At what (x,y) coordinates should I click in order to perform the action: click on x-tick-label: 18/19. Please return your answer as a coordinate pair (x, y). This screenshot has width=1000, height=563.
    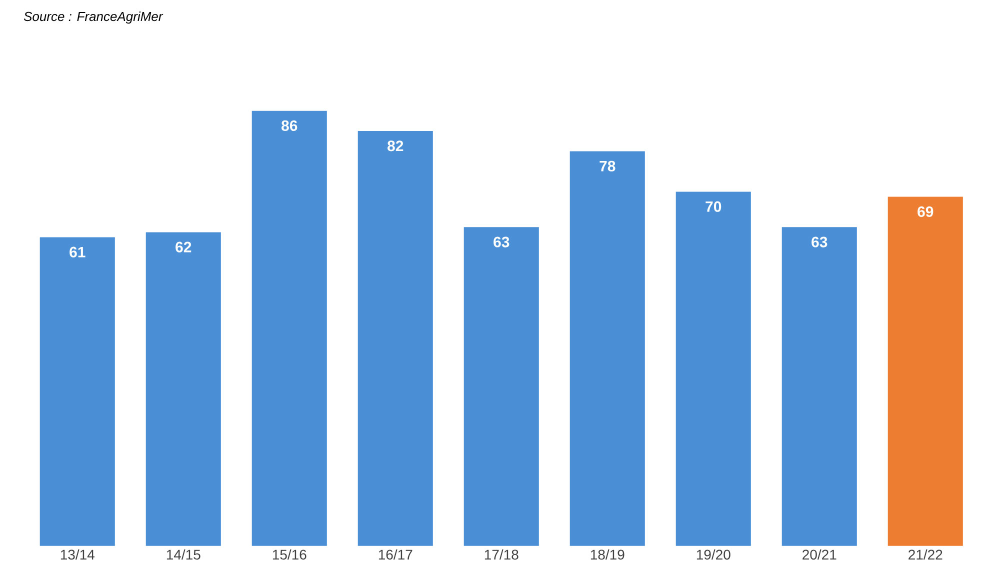
    Looking at the image, I should click on (607, 554).